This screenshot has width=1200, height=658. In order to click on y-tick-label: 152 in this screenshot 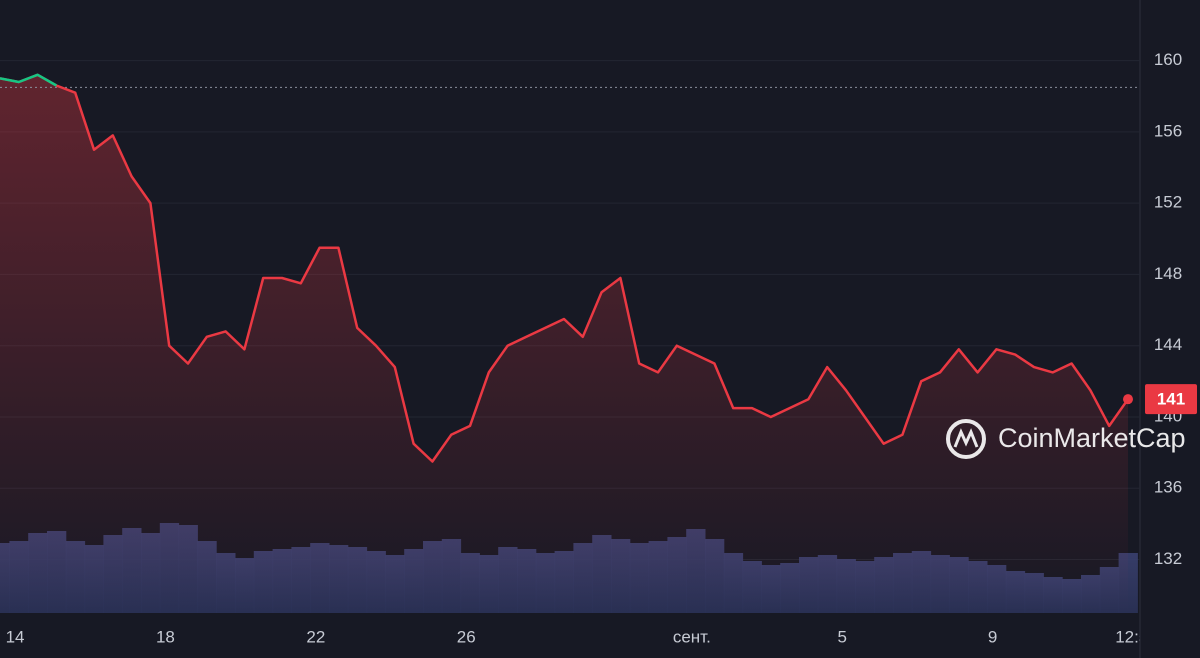, I will do `click(1168, 202)`.